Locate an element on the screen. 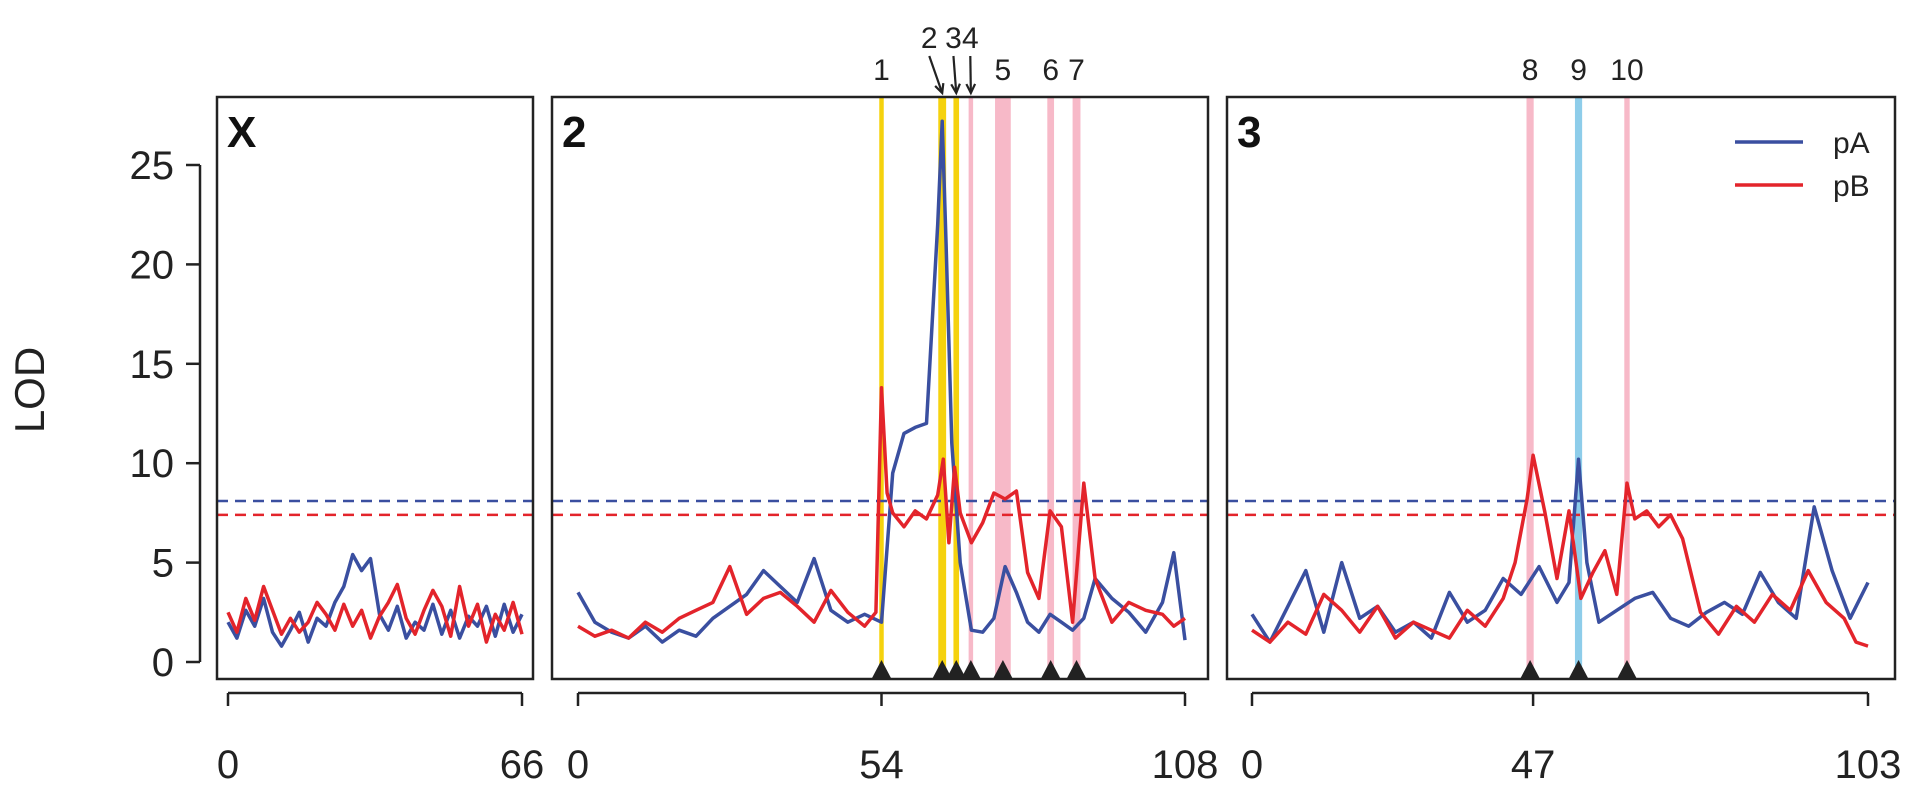  legend-label-pA: pA is located at coordinates (1851, 143).